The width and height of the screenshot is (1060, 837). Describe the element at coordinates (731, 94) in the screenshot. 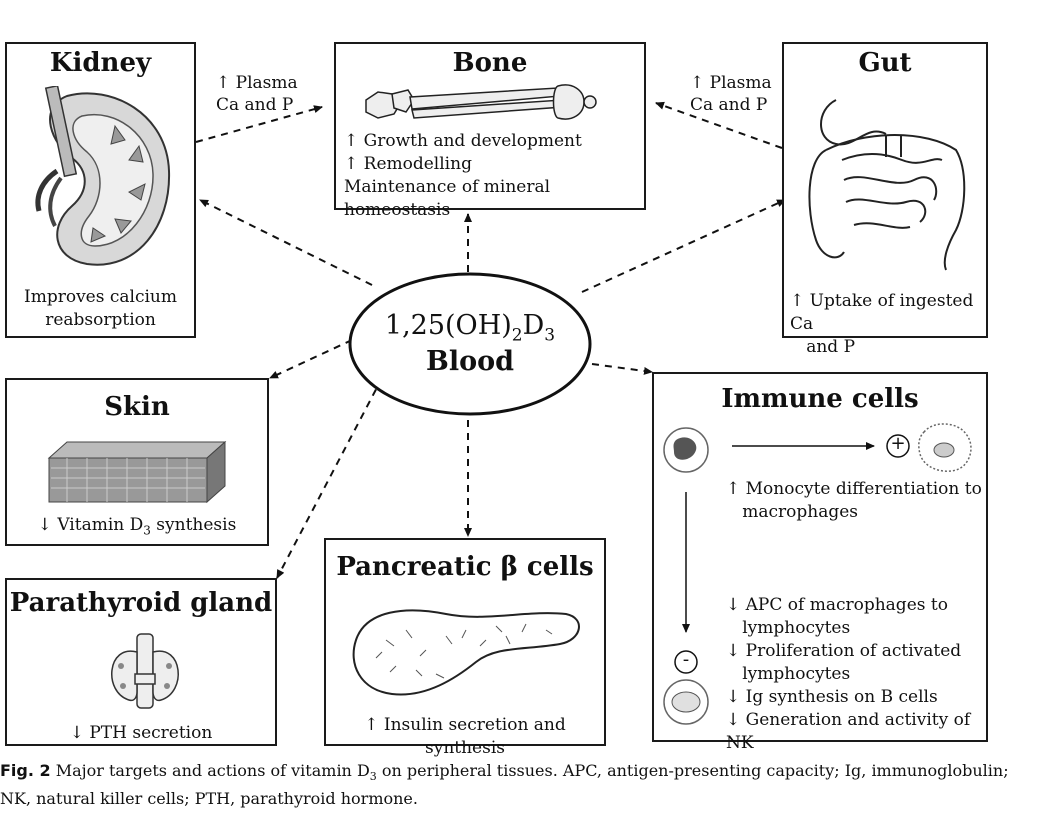

I see `arrow-label-gut-bone: ↑ Plasma Ca and P` at that location.